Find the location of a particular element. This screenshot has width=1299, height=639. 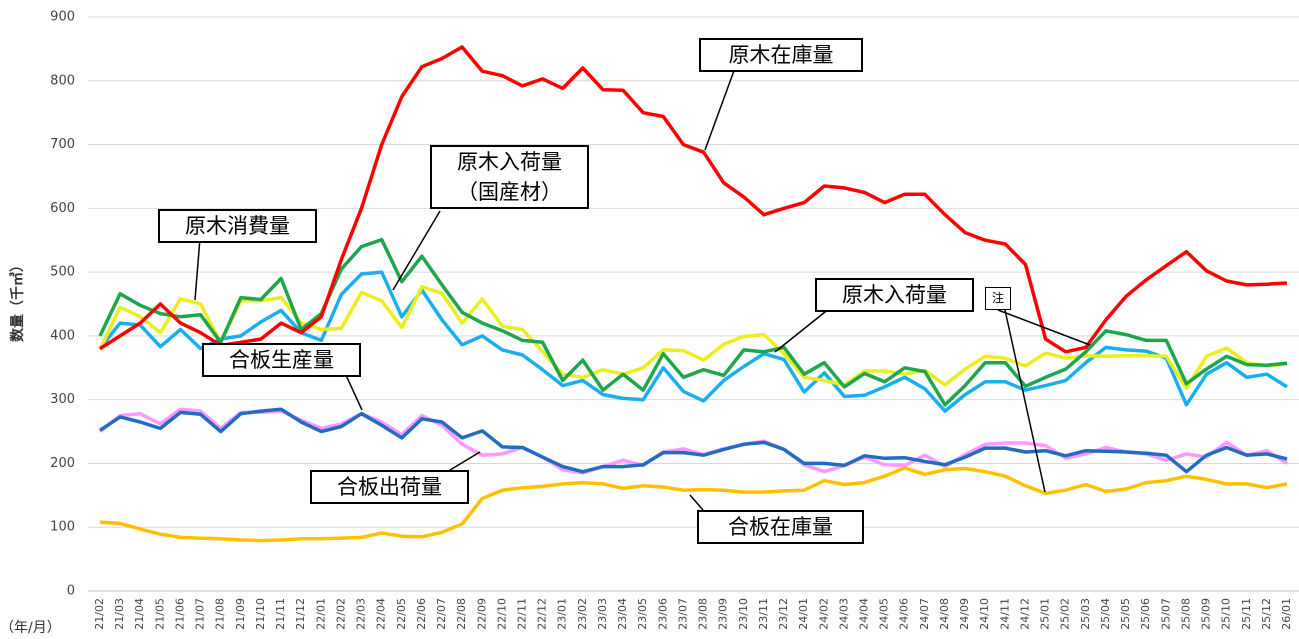

x-tick-label: 21/02 is located at coordinates (99, 614).